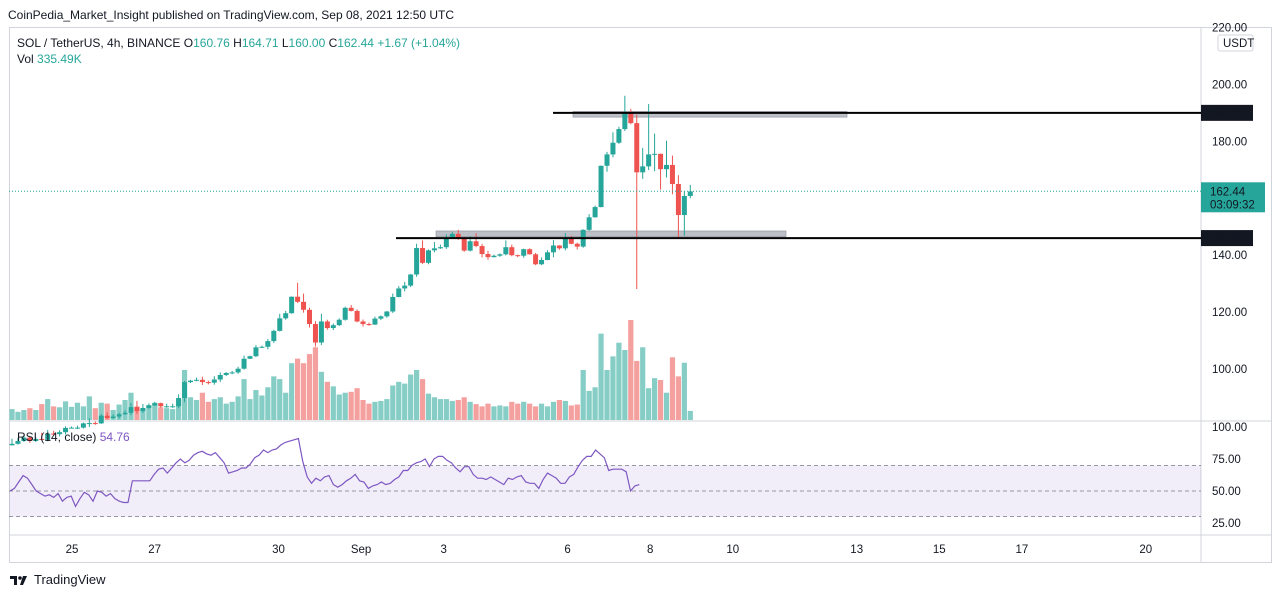 Image resolution: width=1280 pixels, height=598 pixels. I want to click on currency-box, so click(1235, 43).